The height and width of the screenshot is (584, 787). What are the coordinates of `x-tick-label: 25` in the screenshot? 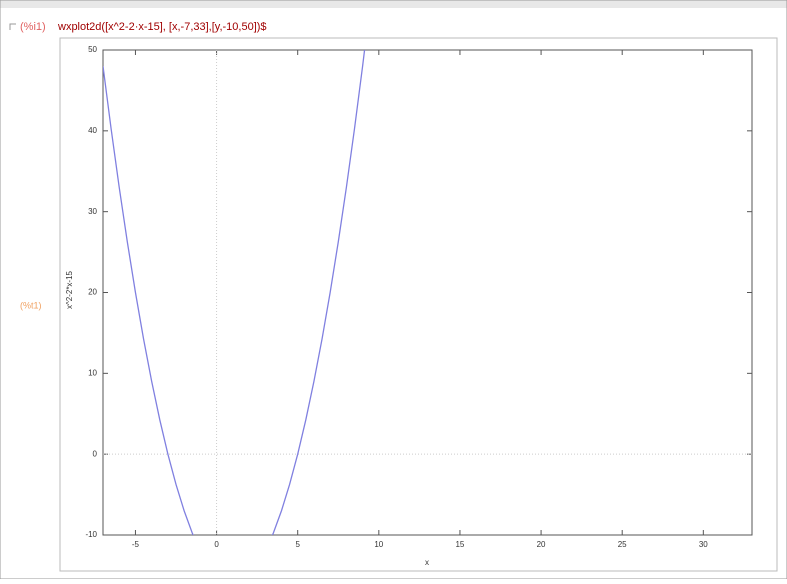 It's located at (622, 544).